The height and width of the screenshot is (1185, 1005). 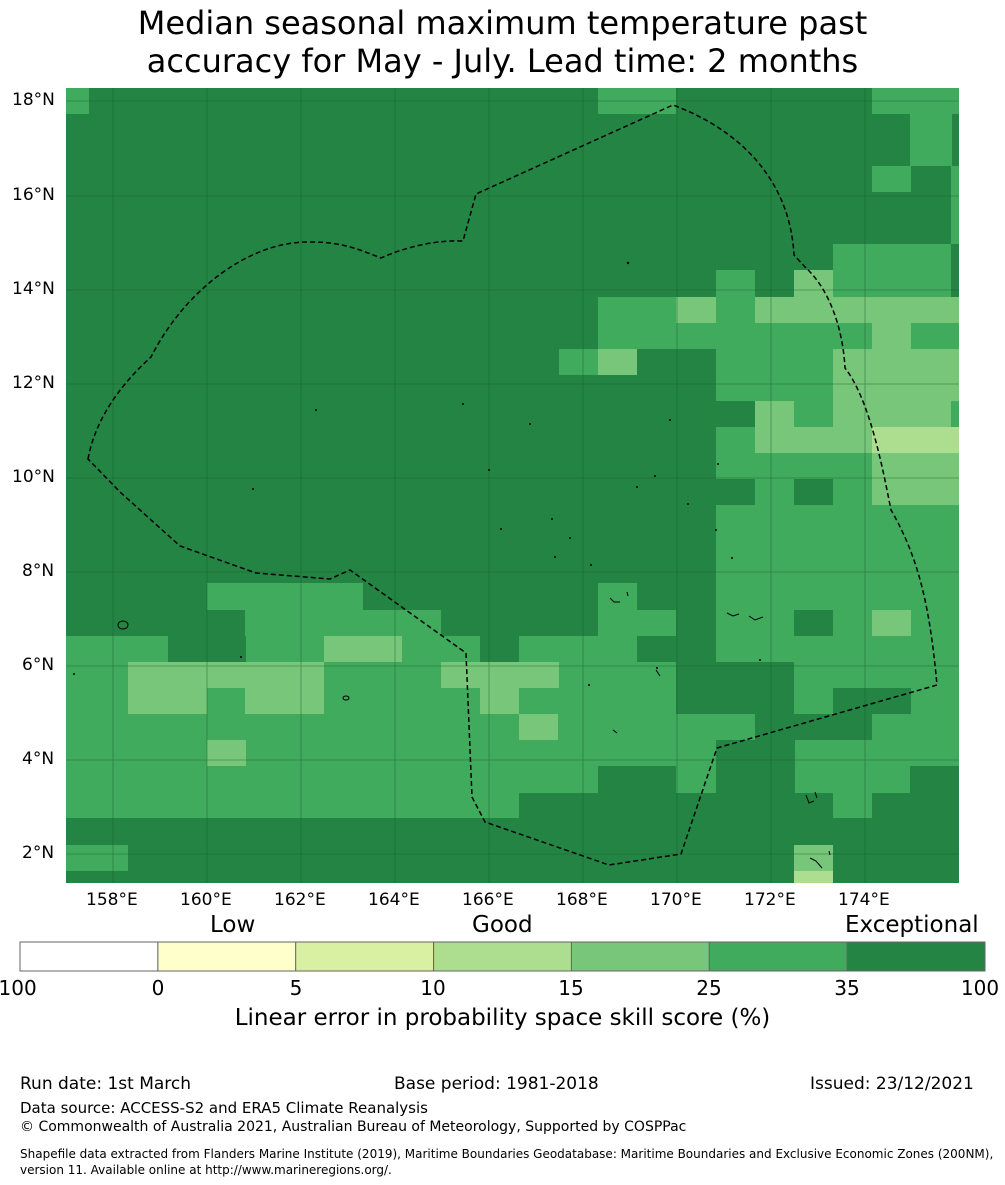 I want to click on lon-label: 170°E, so click(x=676, y=900).